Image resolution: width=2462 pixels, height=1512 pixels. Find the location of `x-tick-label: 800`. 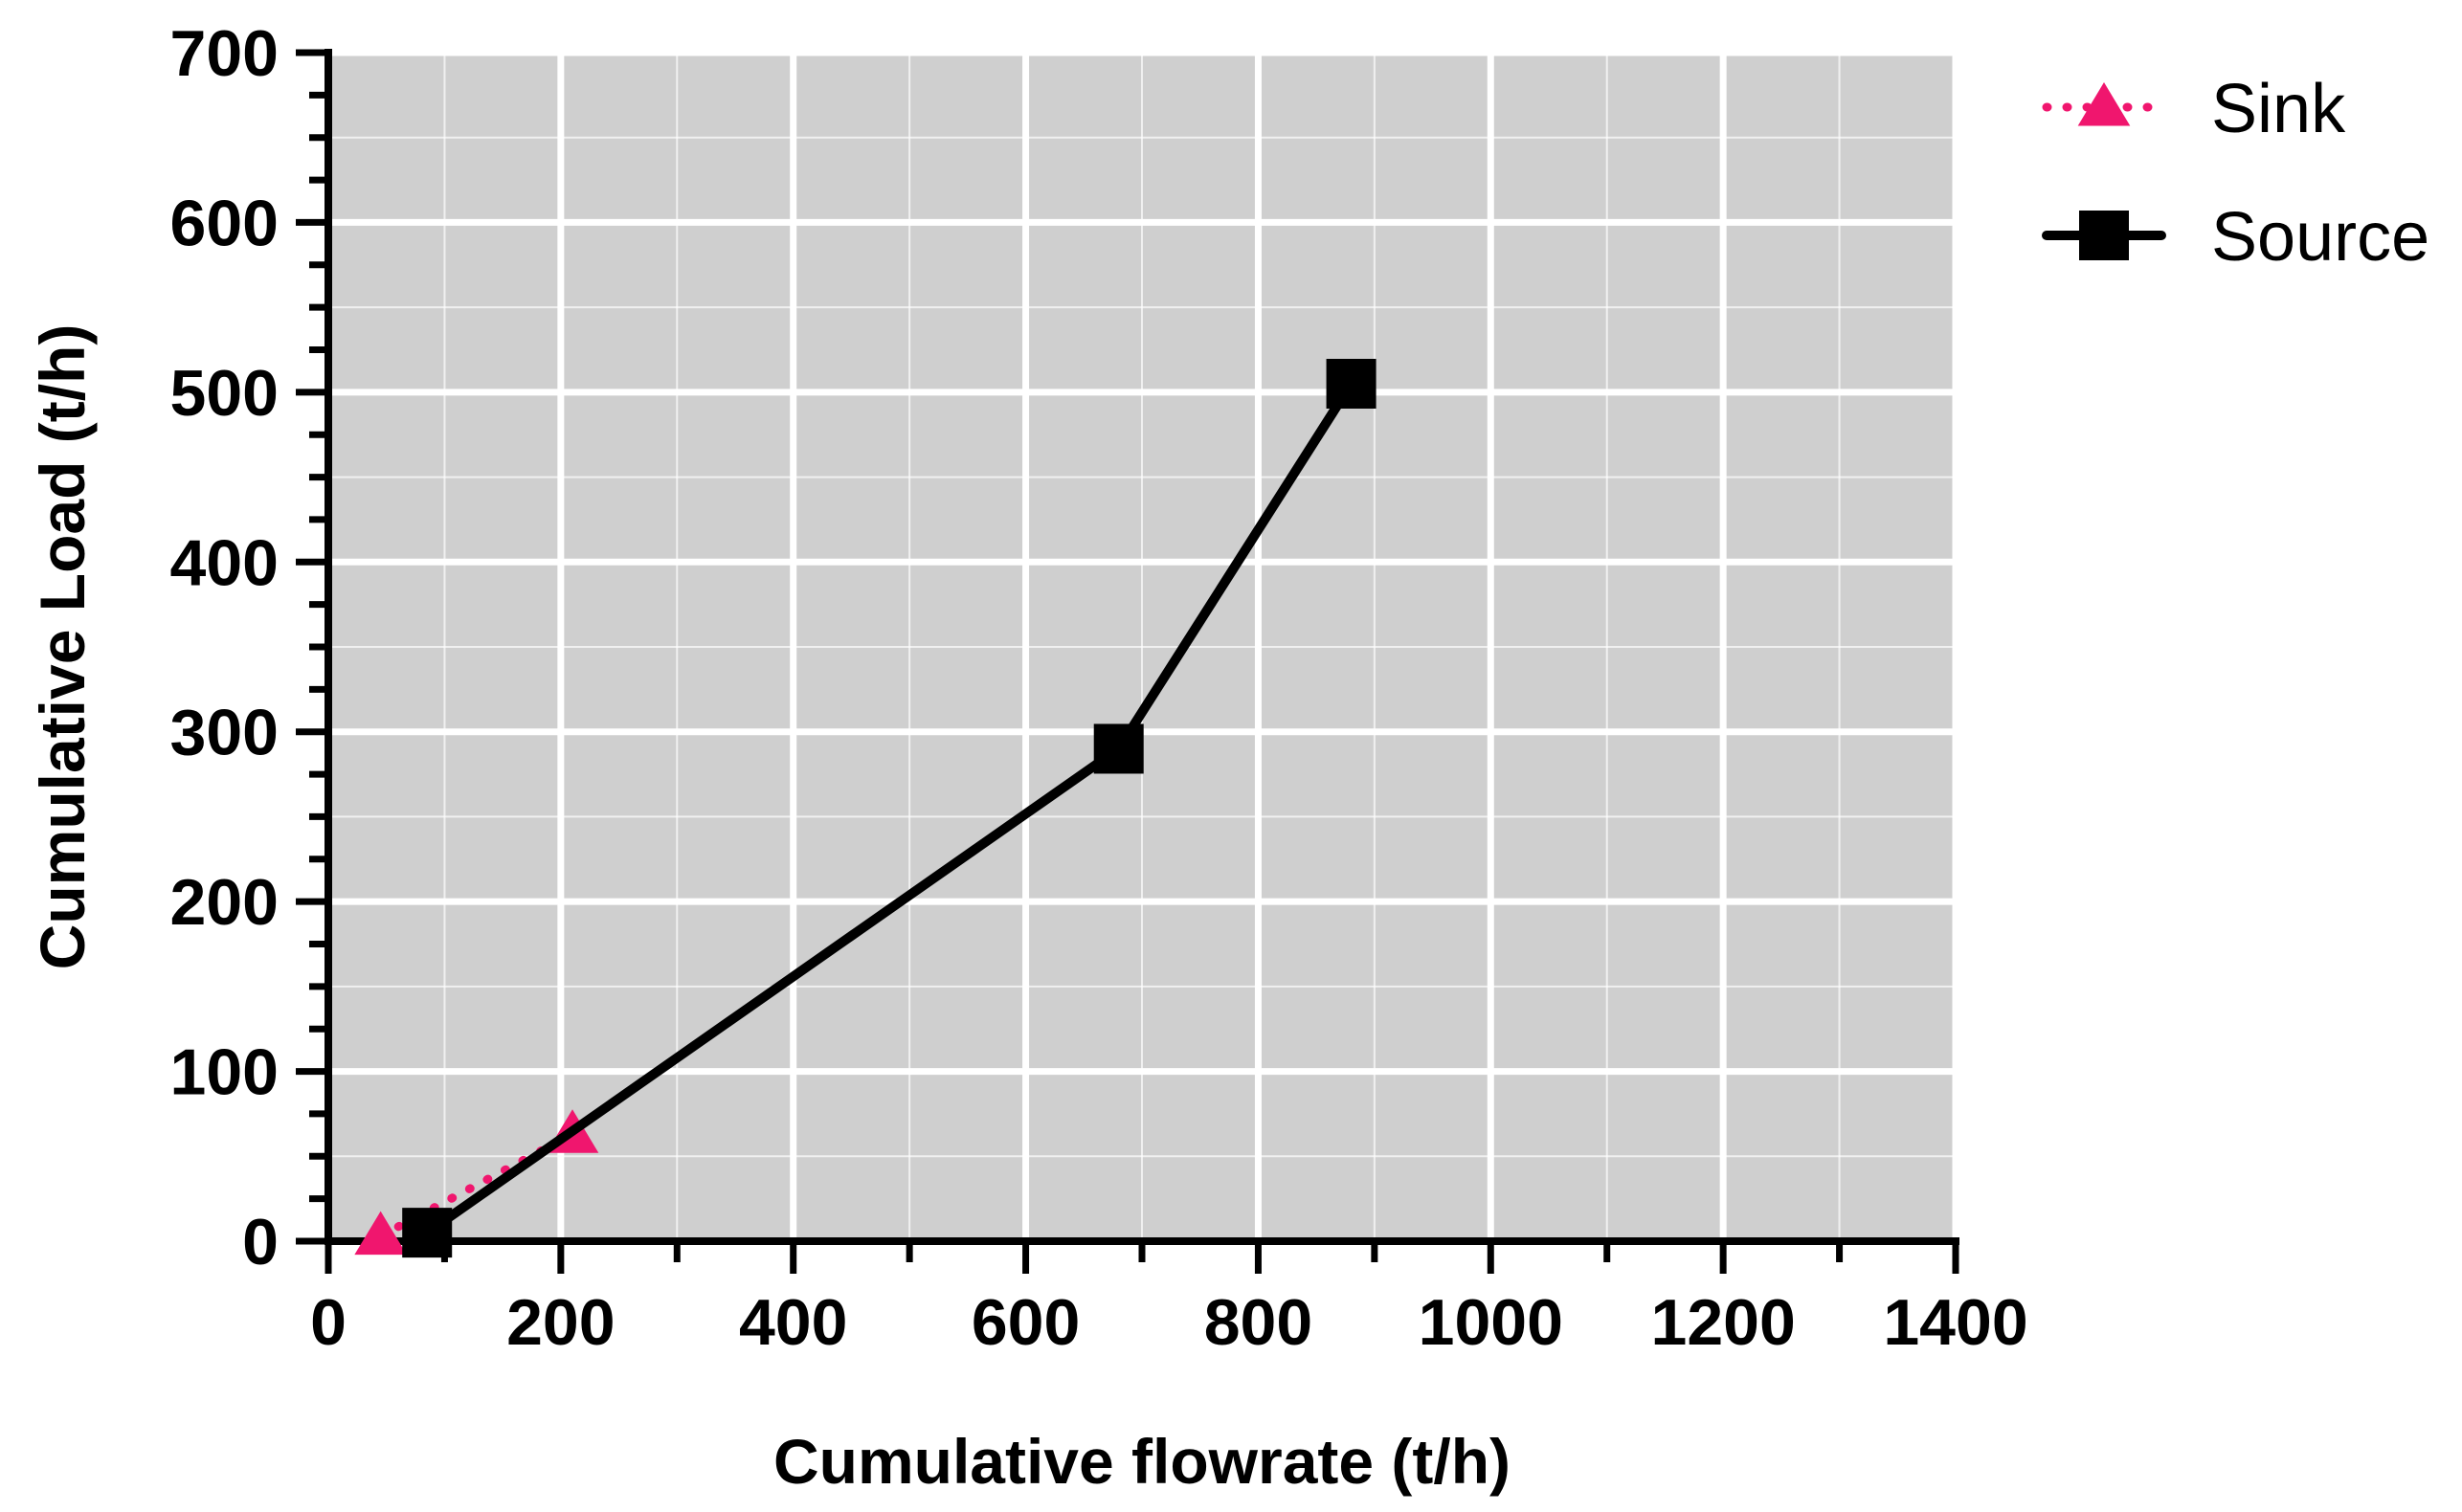

x-tick-label: 800 is located at coordinates (1258, 1322).